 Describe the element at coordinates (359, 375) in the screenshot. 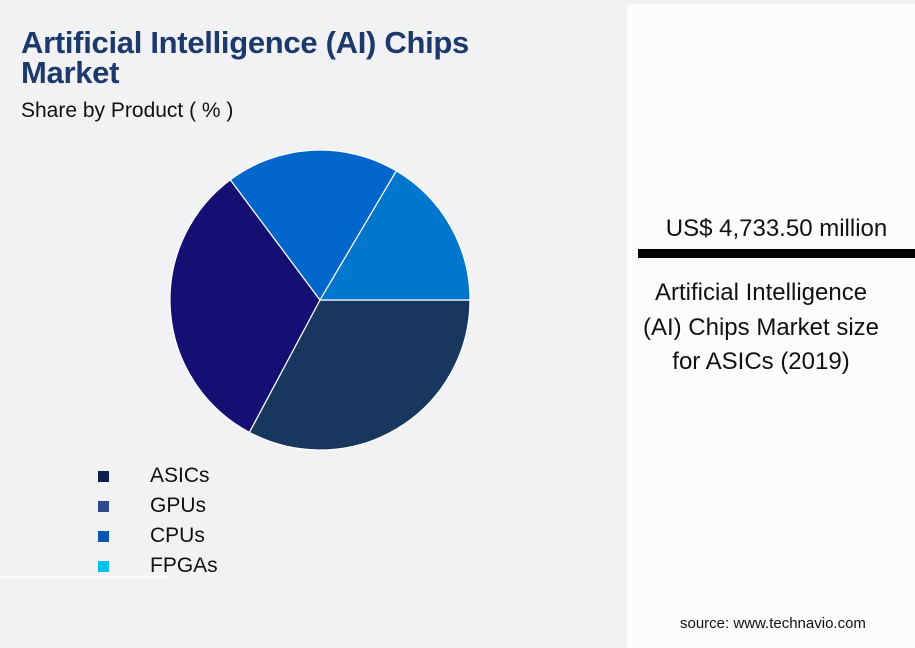

I see `pie-slice-asics` at that location.